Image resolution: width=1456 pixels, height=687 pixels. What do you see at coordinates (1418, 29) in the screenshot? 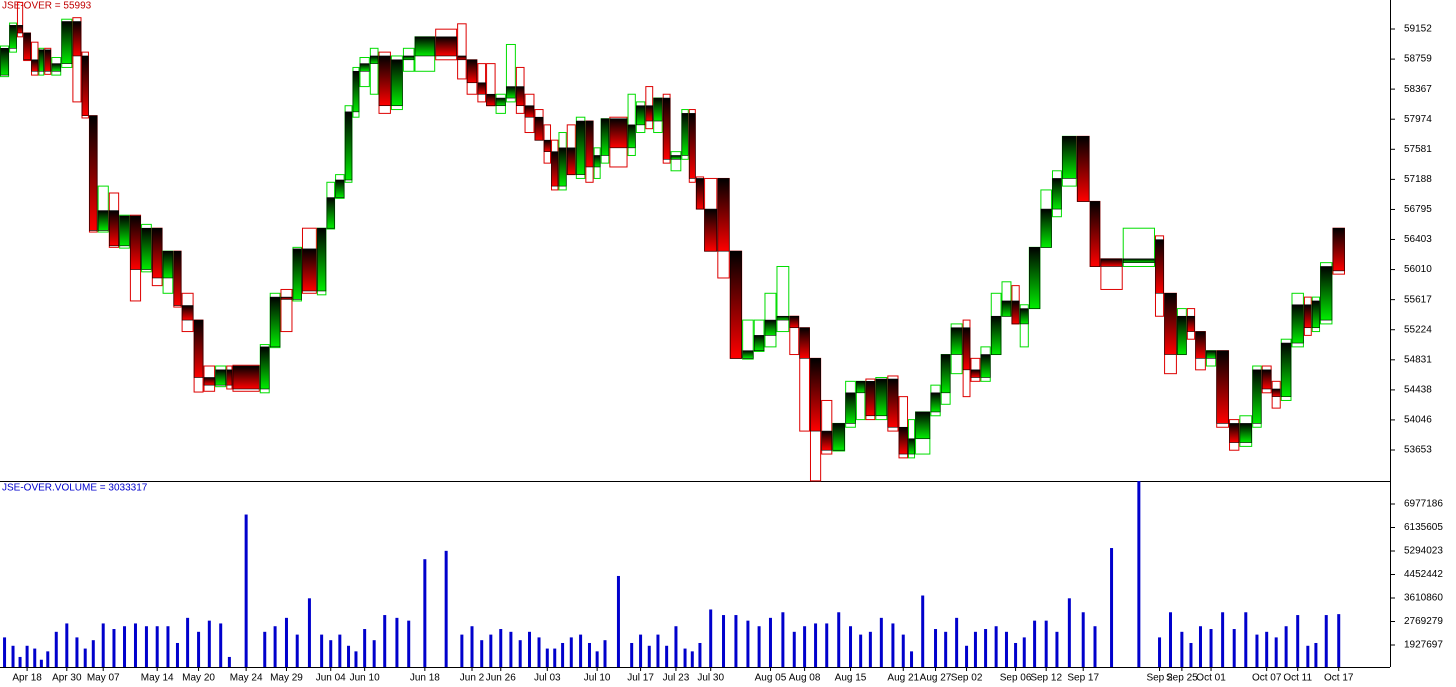
I see `y-tick-label: 59152` at bounding box center [1418, 29].